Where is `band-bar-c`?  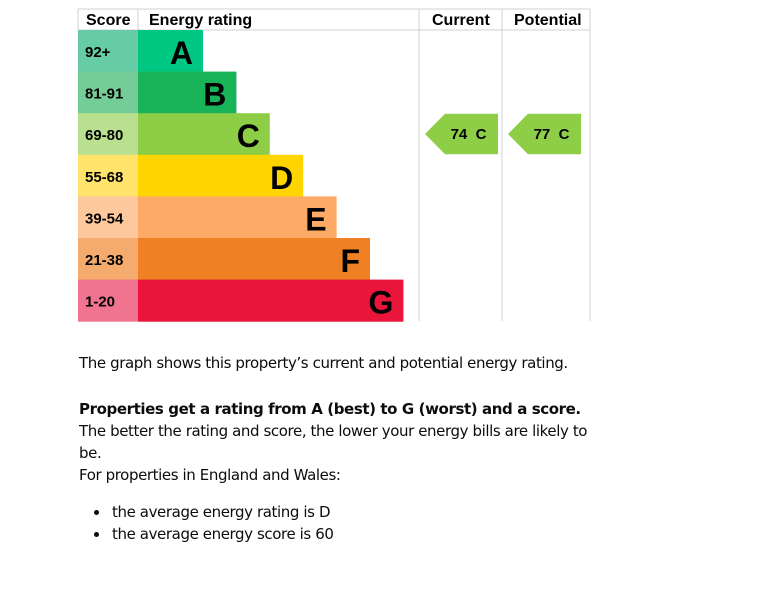 band-bar-c is located at coordinates (204, 134).